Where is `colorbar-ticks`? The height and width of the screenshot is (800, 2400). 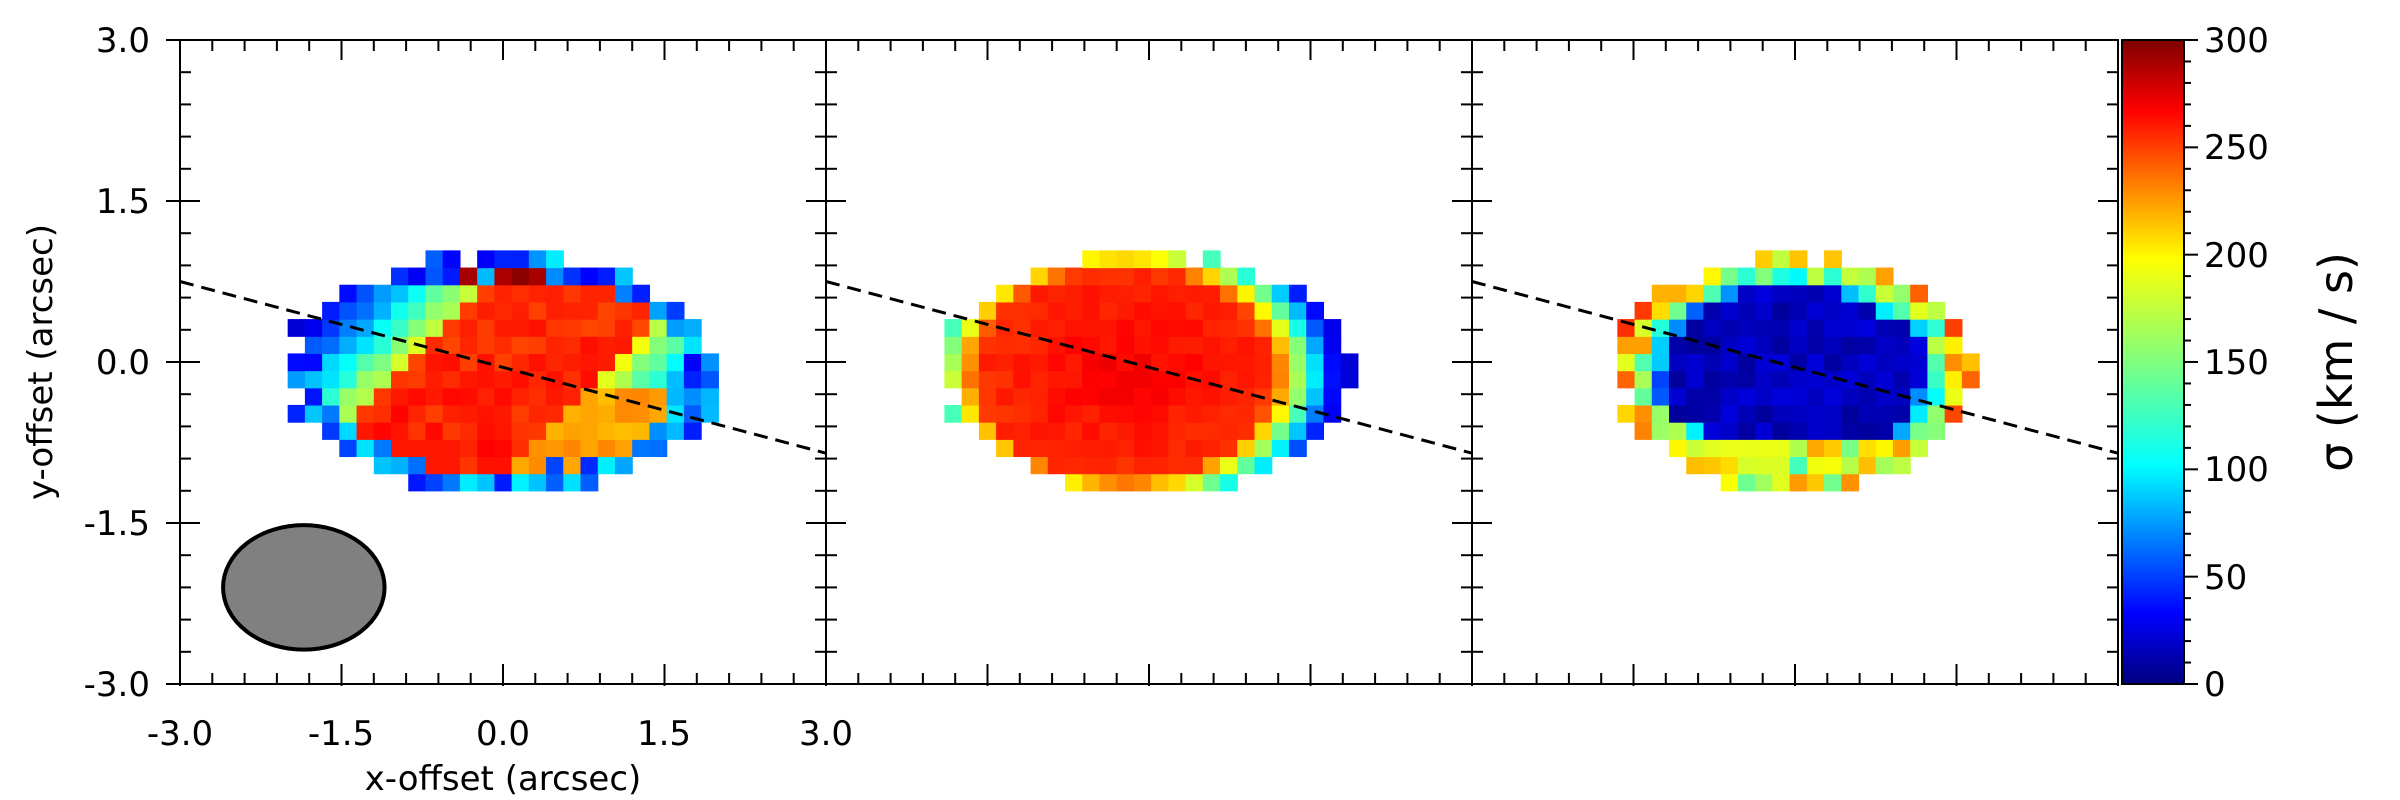
colorbar-ticks is located at coordinates (2191, 362).